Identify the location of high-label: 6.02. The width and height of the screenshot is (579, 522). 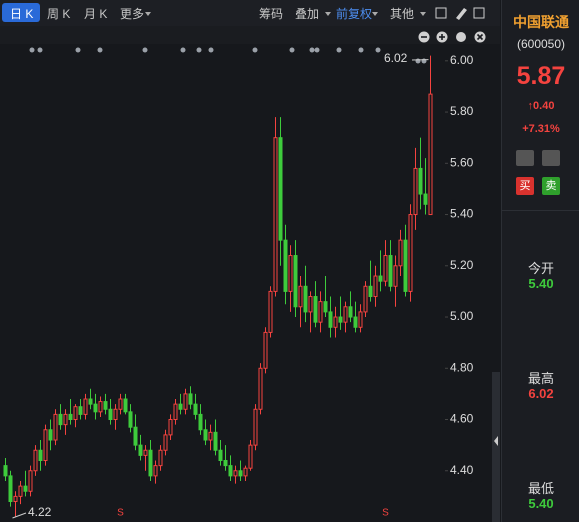
(396, 58).